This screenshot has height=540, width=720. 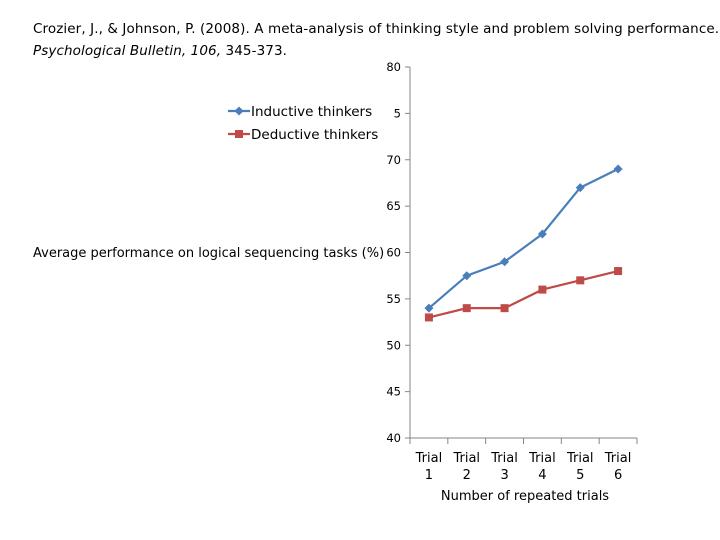 I want to click on citation-line-2: Psychological Bulletin, 106, 345-373., so click(x=376, y=51).